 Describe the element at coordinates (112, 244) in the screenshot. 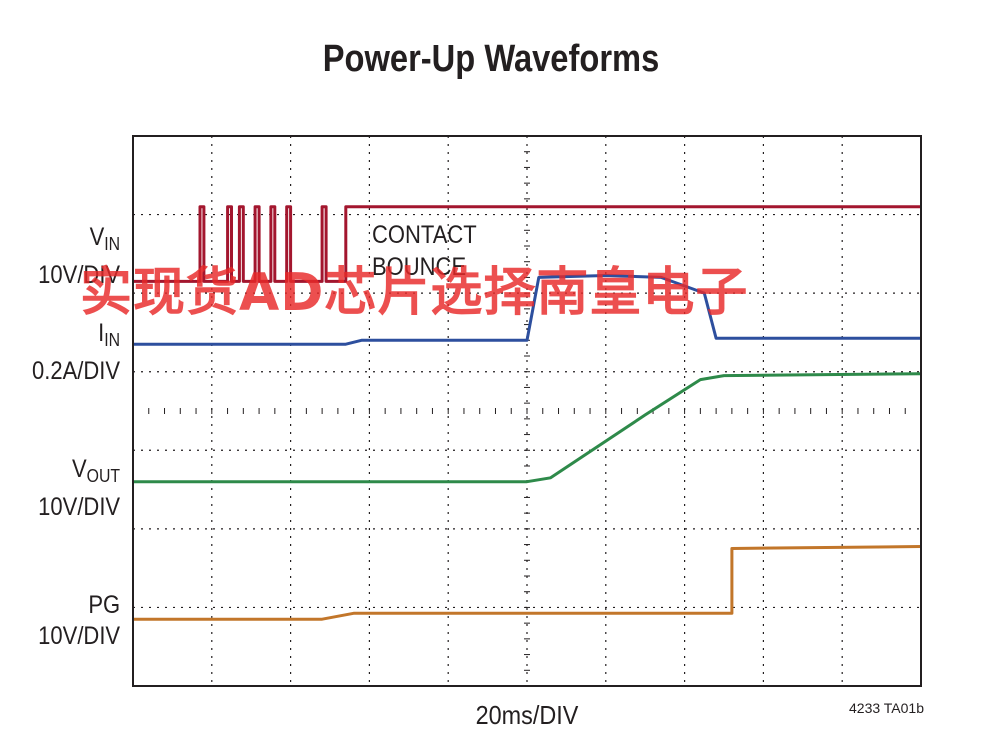

I see `vin-name-sub: IN` at that location.